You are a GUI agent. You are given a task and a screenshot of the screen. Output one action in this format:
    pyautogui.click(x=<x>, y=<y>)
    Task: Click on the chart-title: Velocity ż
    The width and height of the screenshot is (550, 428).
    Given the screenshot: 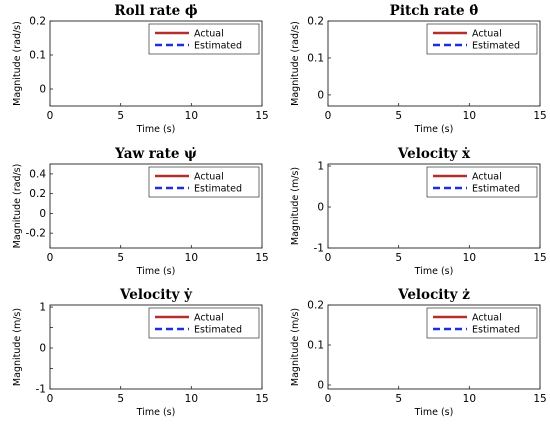 What is the action you would take?
    pyautogui.click(x=433, y=295)
    